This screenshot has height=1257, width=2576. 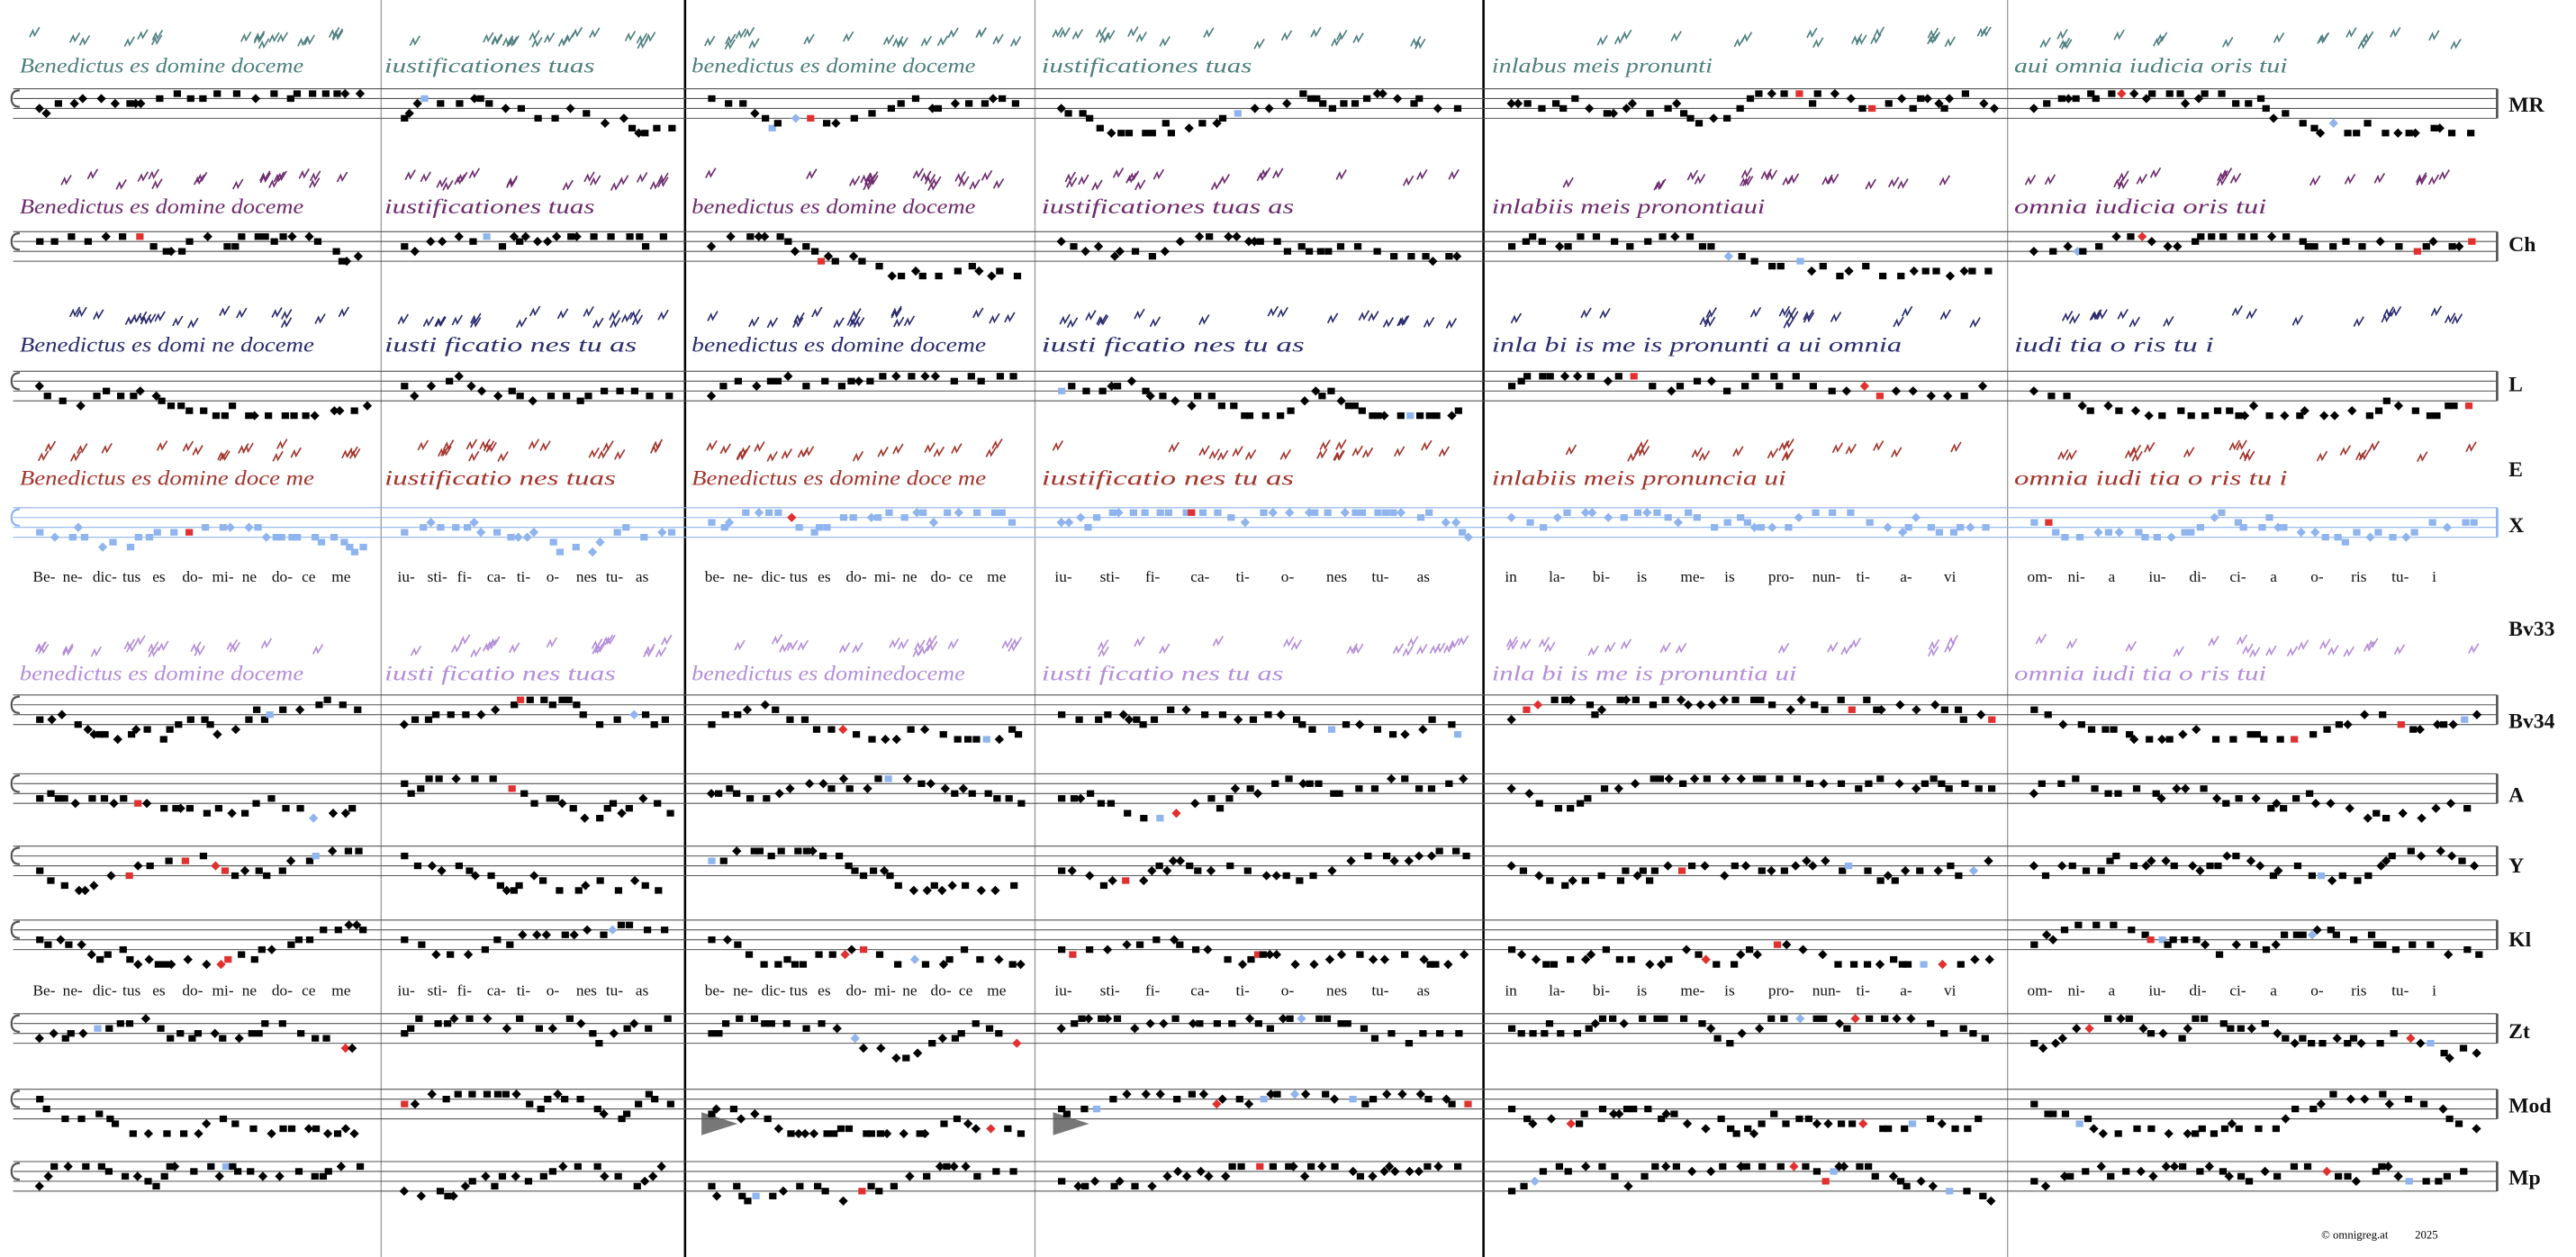 What do you see at coordinates (1642, 576) in the screenshot?
I see `lyric-syllable: is` at bounding box center [1642, 576].